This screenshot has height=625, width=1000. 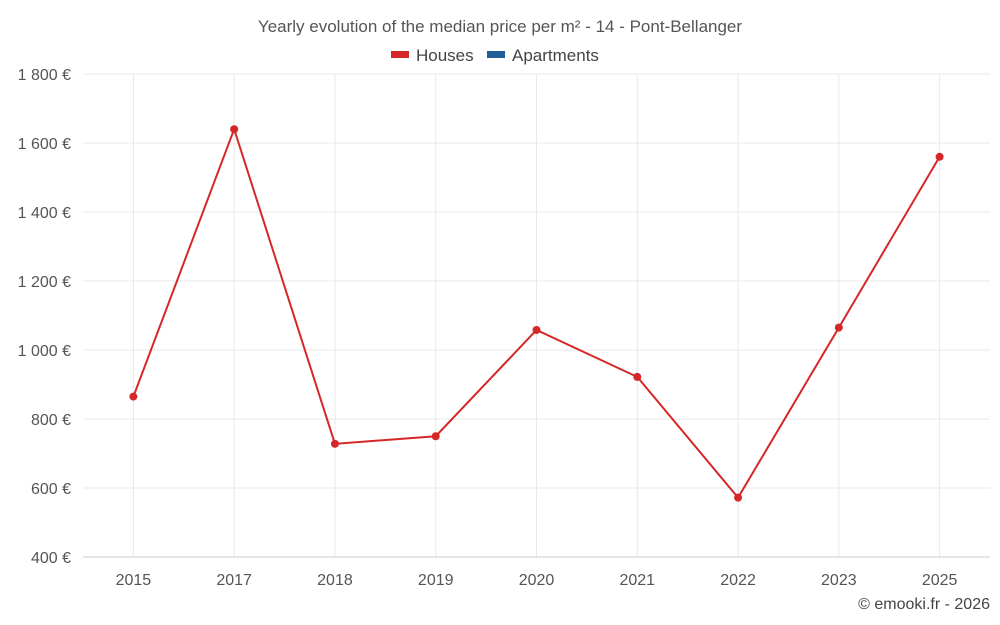 I want to click on legend-item-apartments: Apartments, so click(x=543, y=55).